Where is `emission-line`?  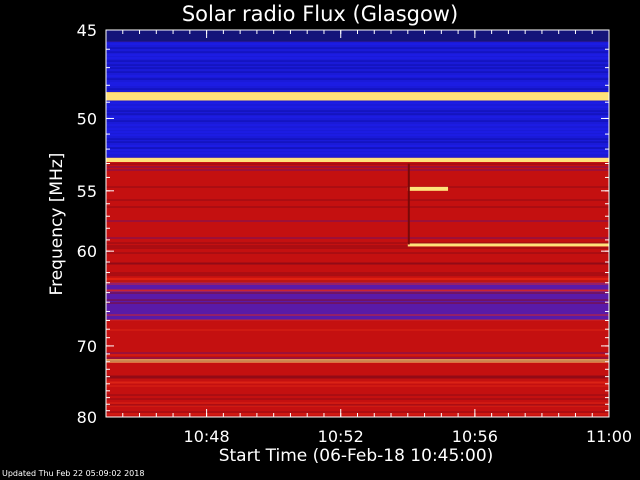 emission-line is located at coordinates (508, 245).